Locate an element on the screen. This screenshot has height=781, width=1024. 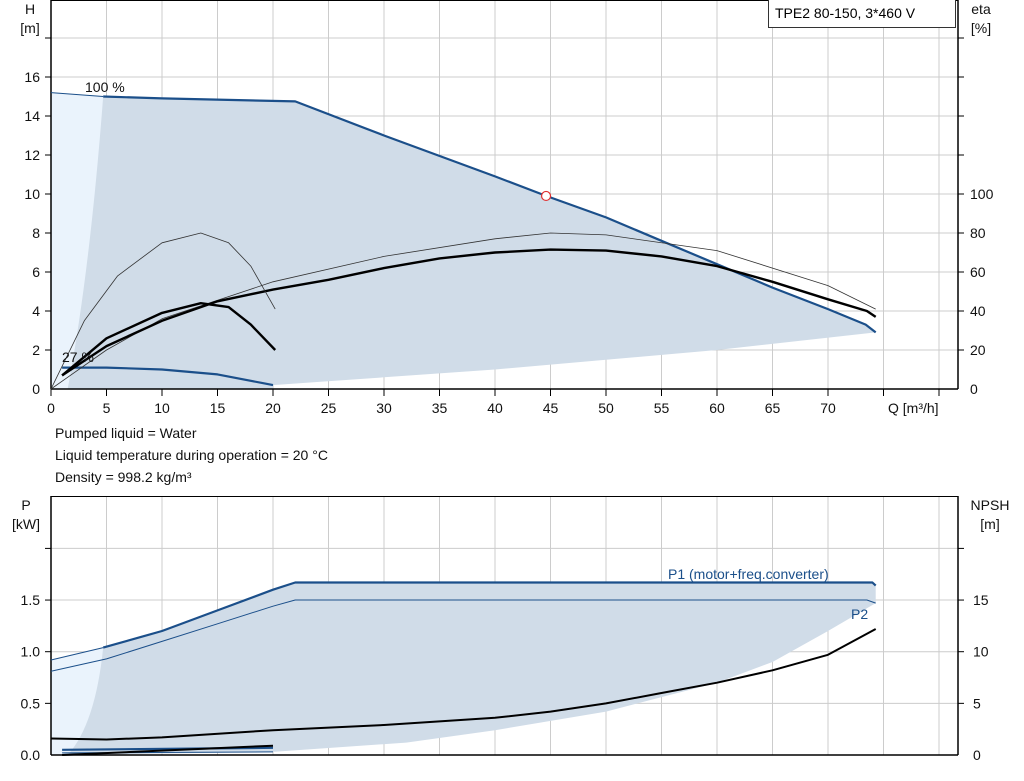
x-tick-label: 20 is located at coordinates (273, 408).